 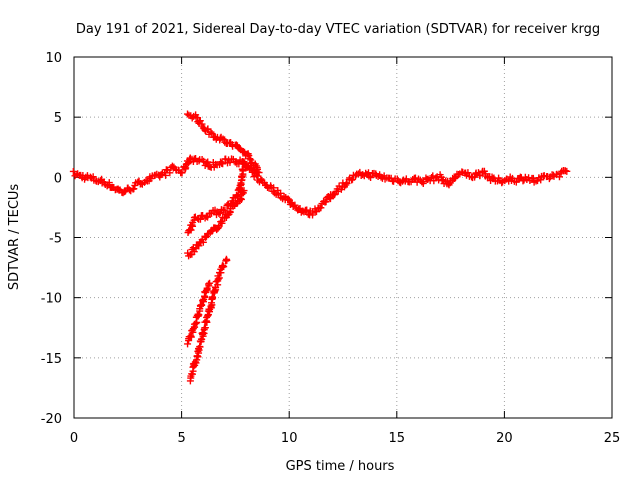 I want to click on x-tick-label: 5, so click(x=181, y=438).